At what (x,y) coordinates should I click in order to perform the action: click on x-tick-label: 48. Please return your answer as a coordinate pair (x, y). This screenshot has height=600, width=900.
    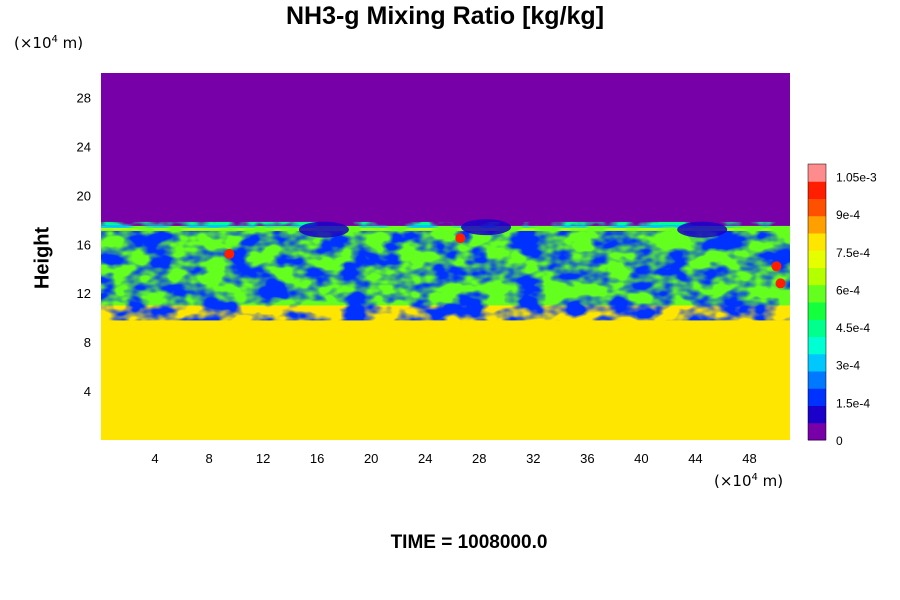
    Looking at the image, I should click on (749, 458).